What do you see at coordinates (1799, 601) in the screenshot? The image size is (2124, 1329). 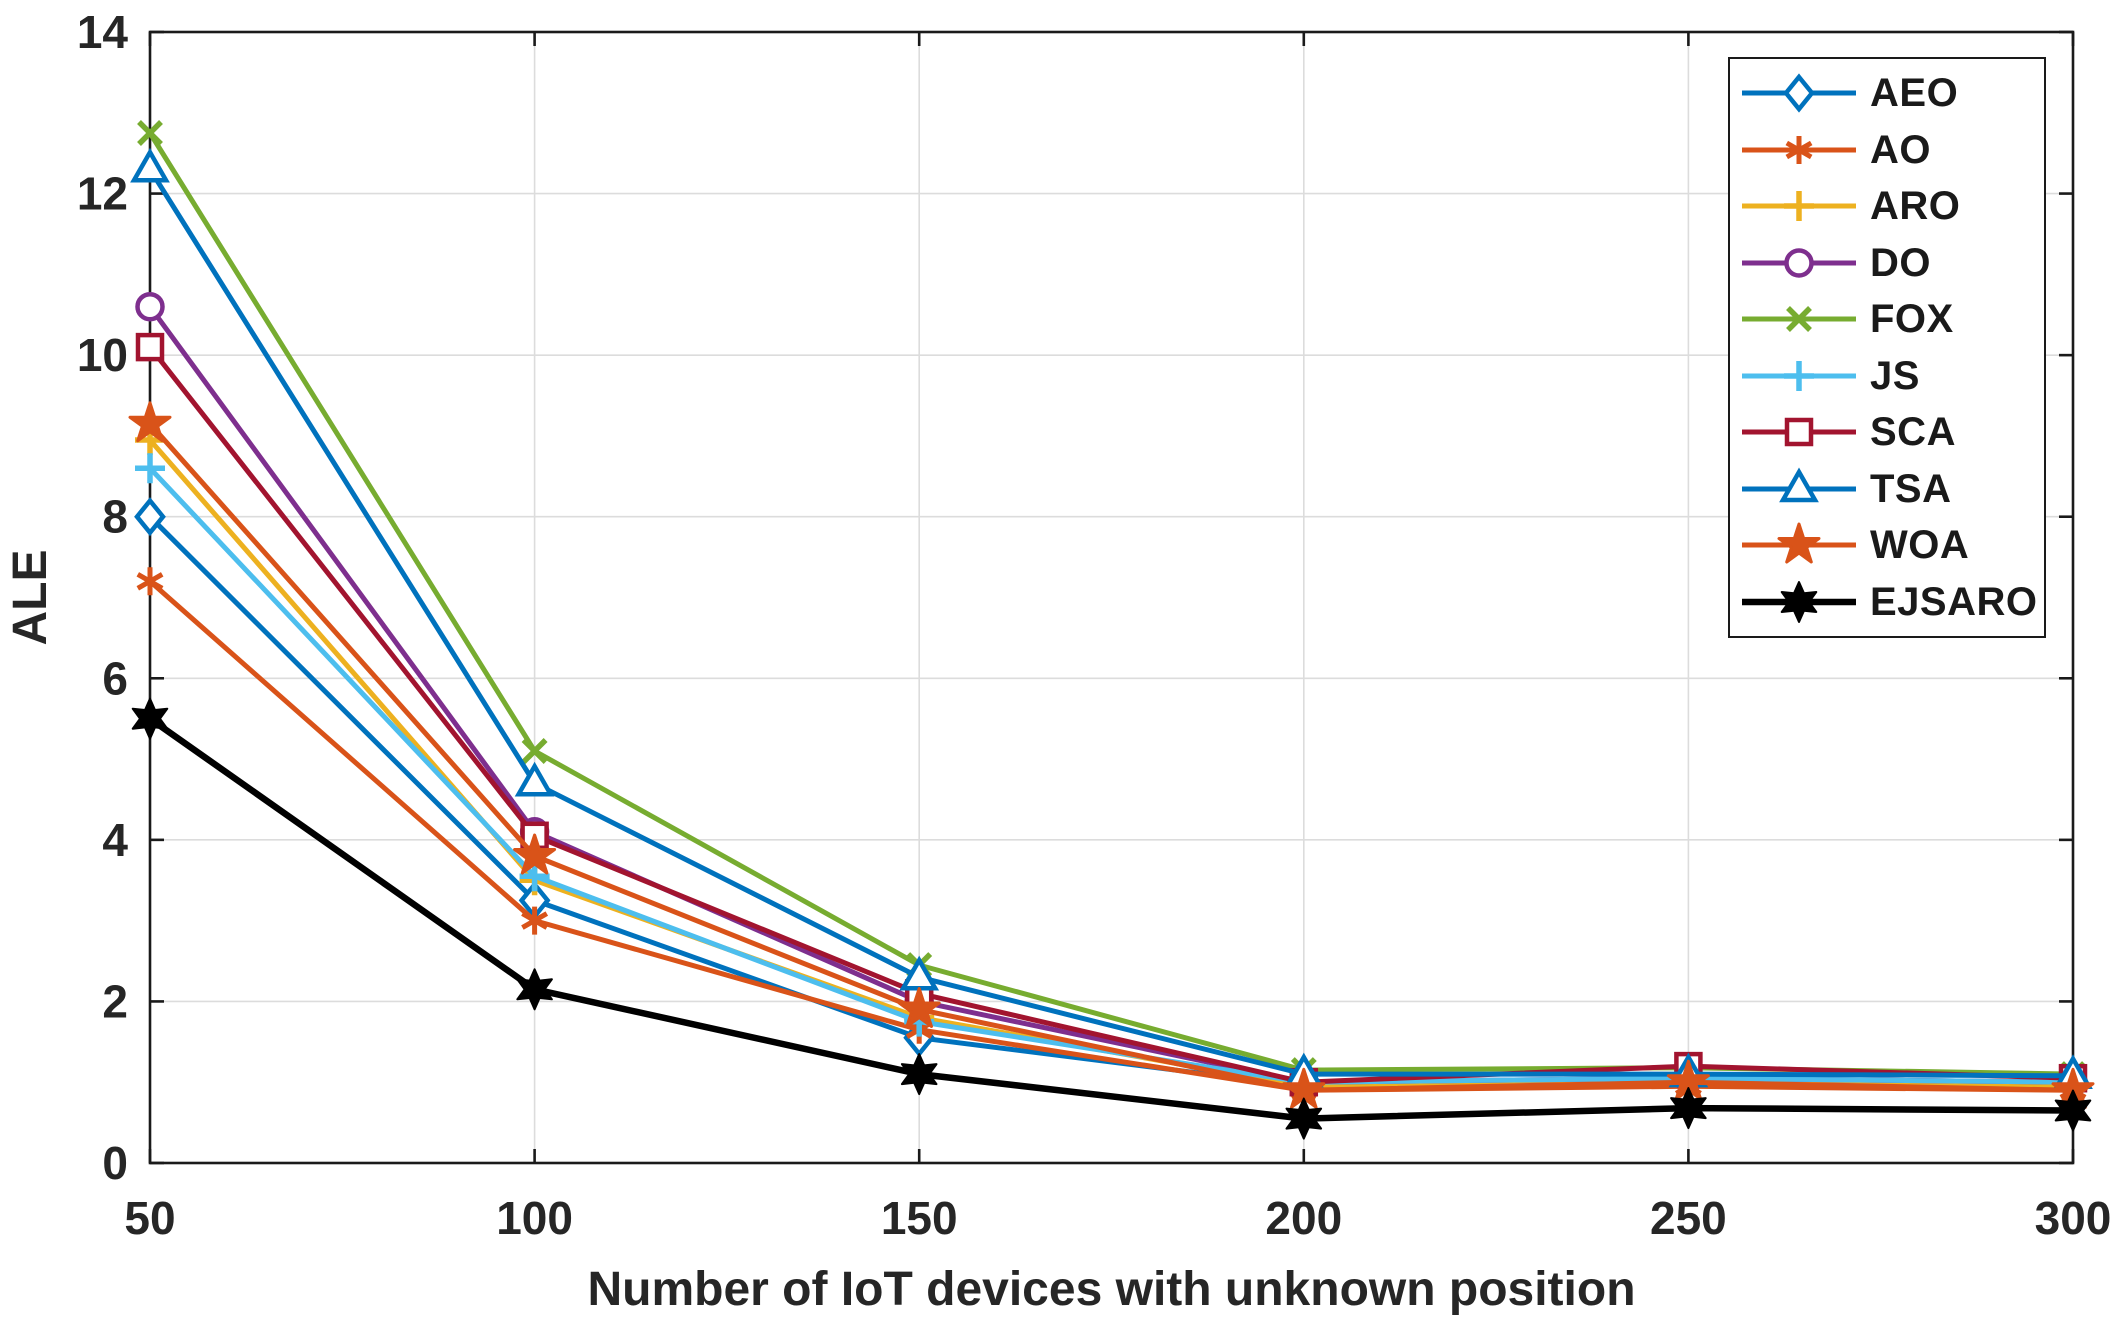 I see `legend-swatch-hexagram-icon` at bounding box center [1799, 601].